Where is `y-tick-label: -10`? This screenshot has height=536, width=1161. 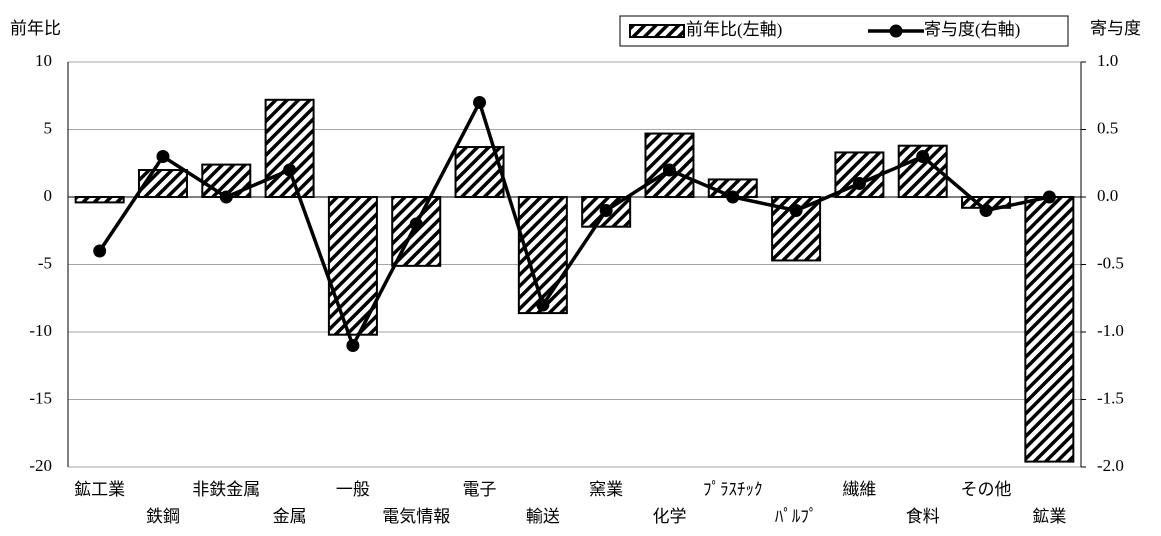 y-tick-label: -10 is located at coordinates (40, 330).